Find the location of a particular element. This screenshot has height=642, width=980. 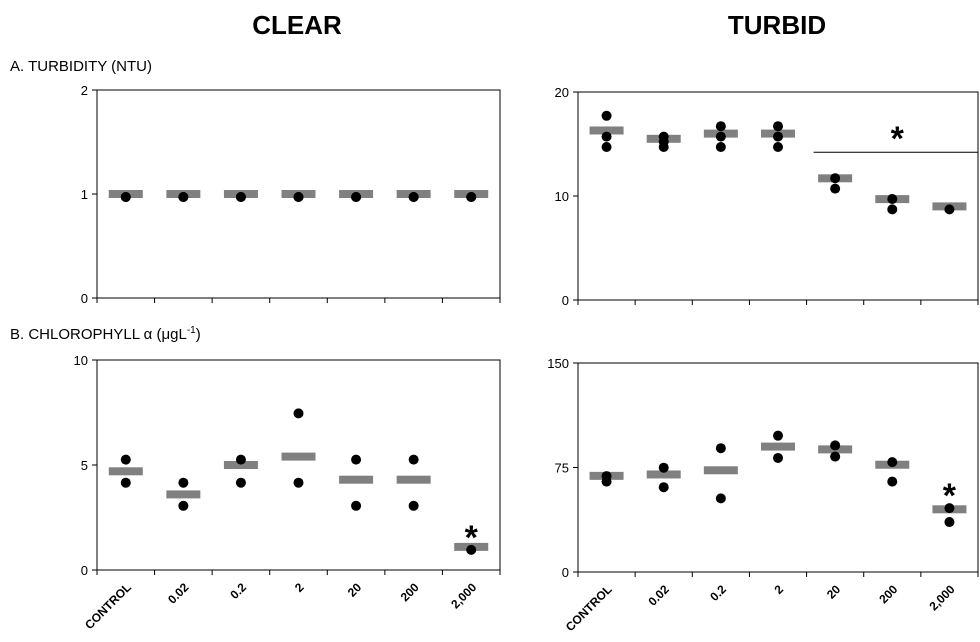

row-label: A. TURBIDITY (NTU) is located at coordinates (81, 66).